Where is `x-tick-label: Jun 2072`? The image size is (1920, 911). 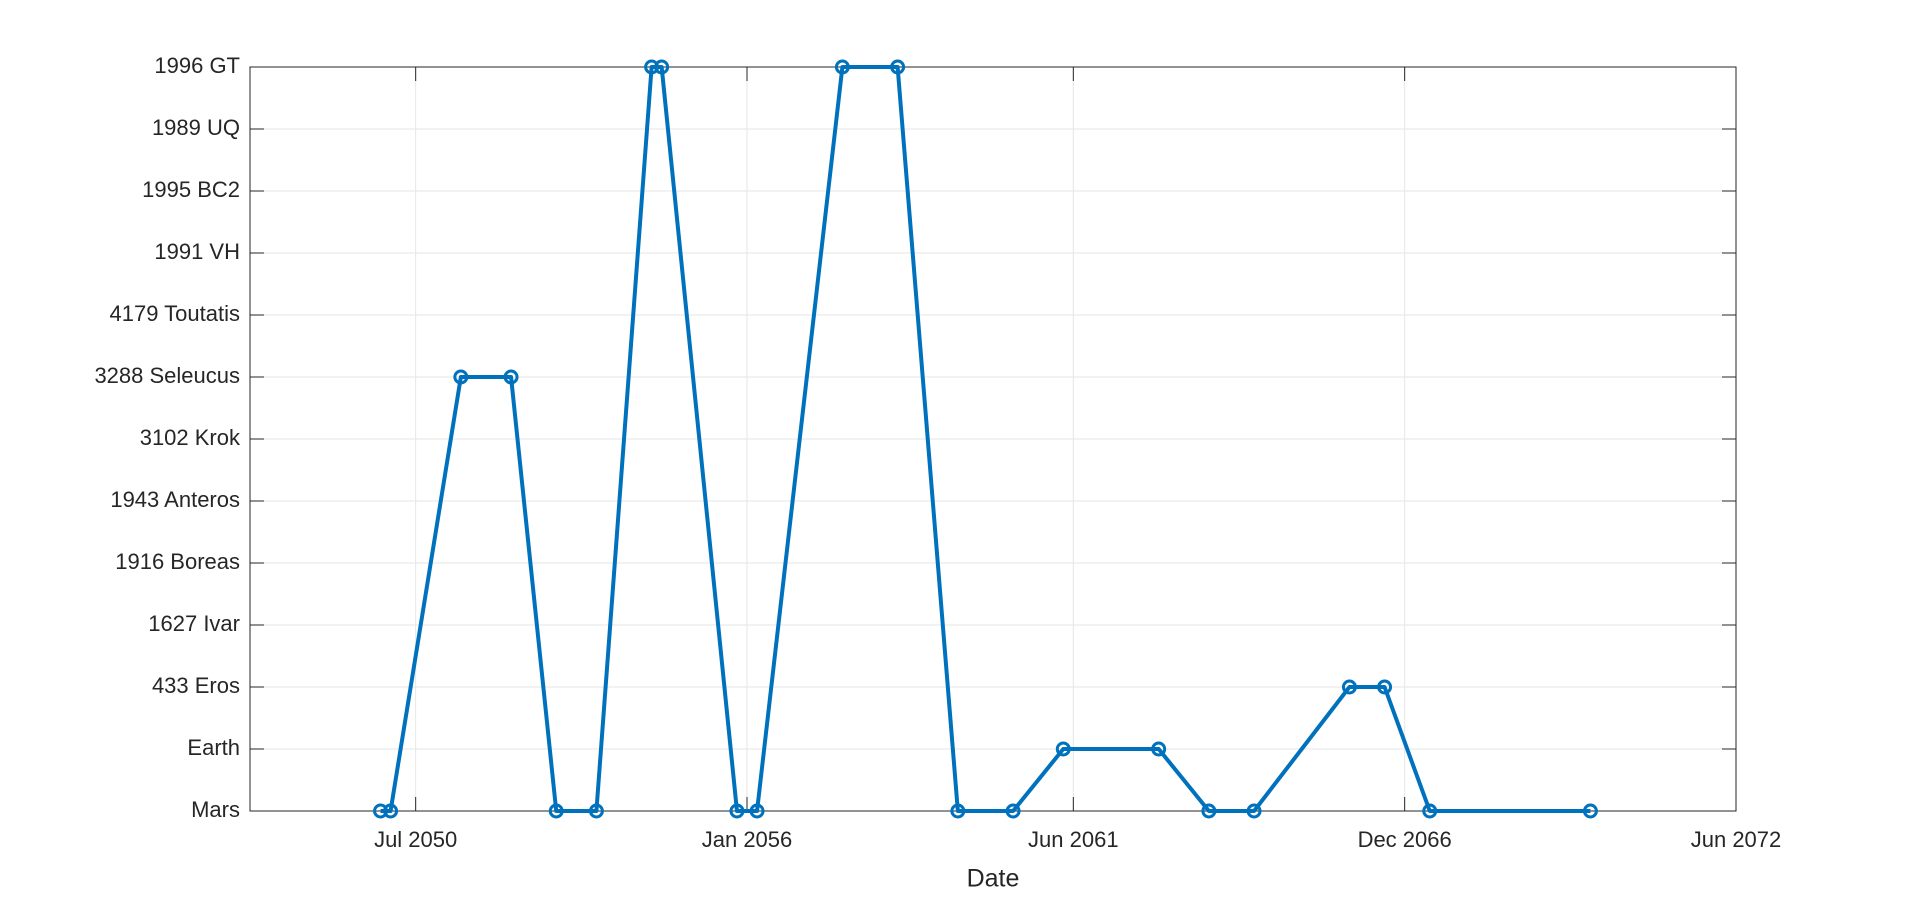
x-tick-label: Jun 2072 is located at coordinates (1736, 839).